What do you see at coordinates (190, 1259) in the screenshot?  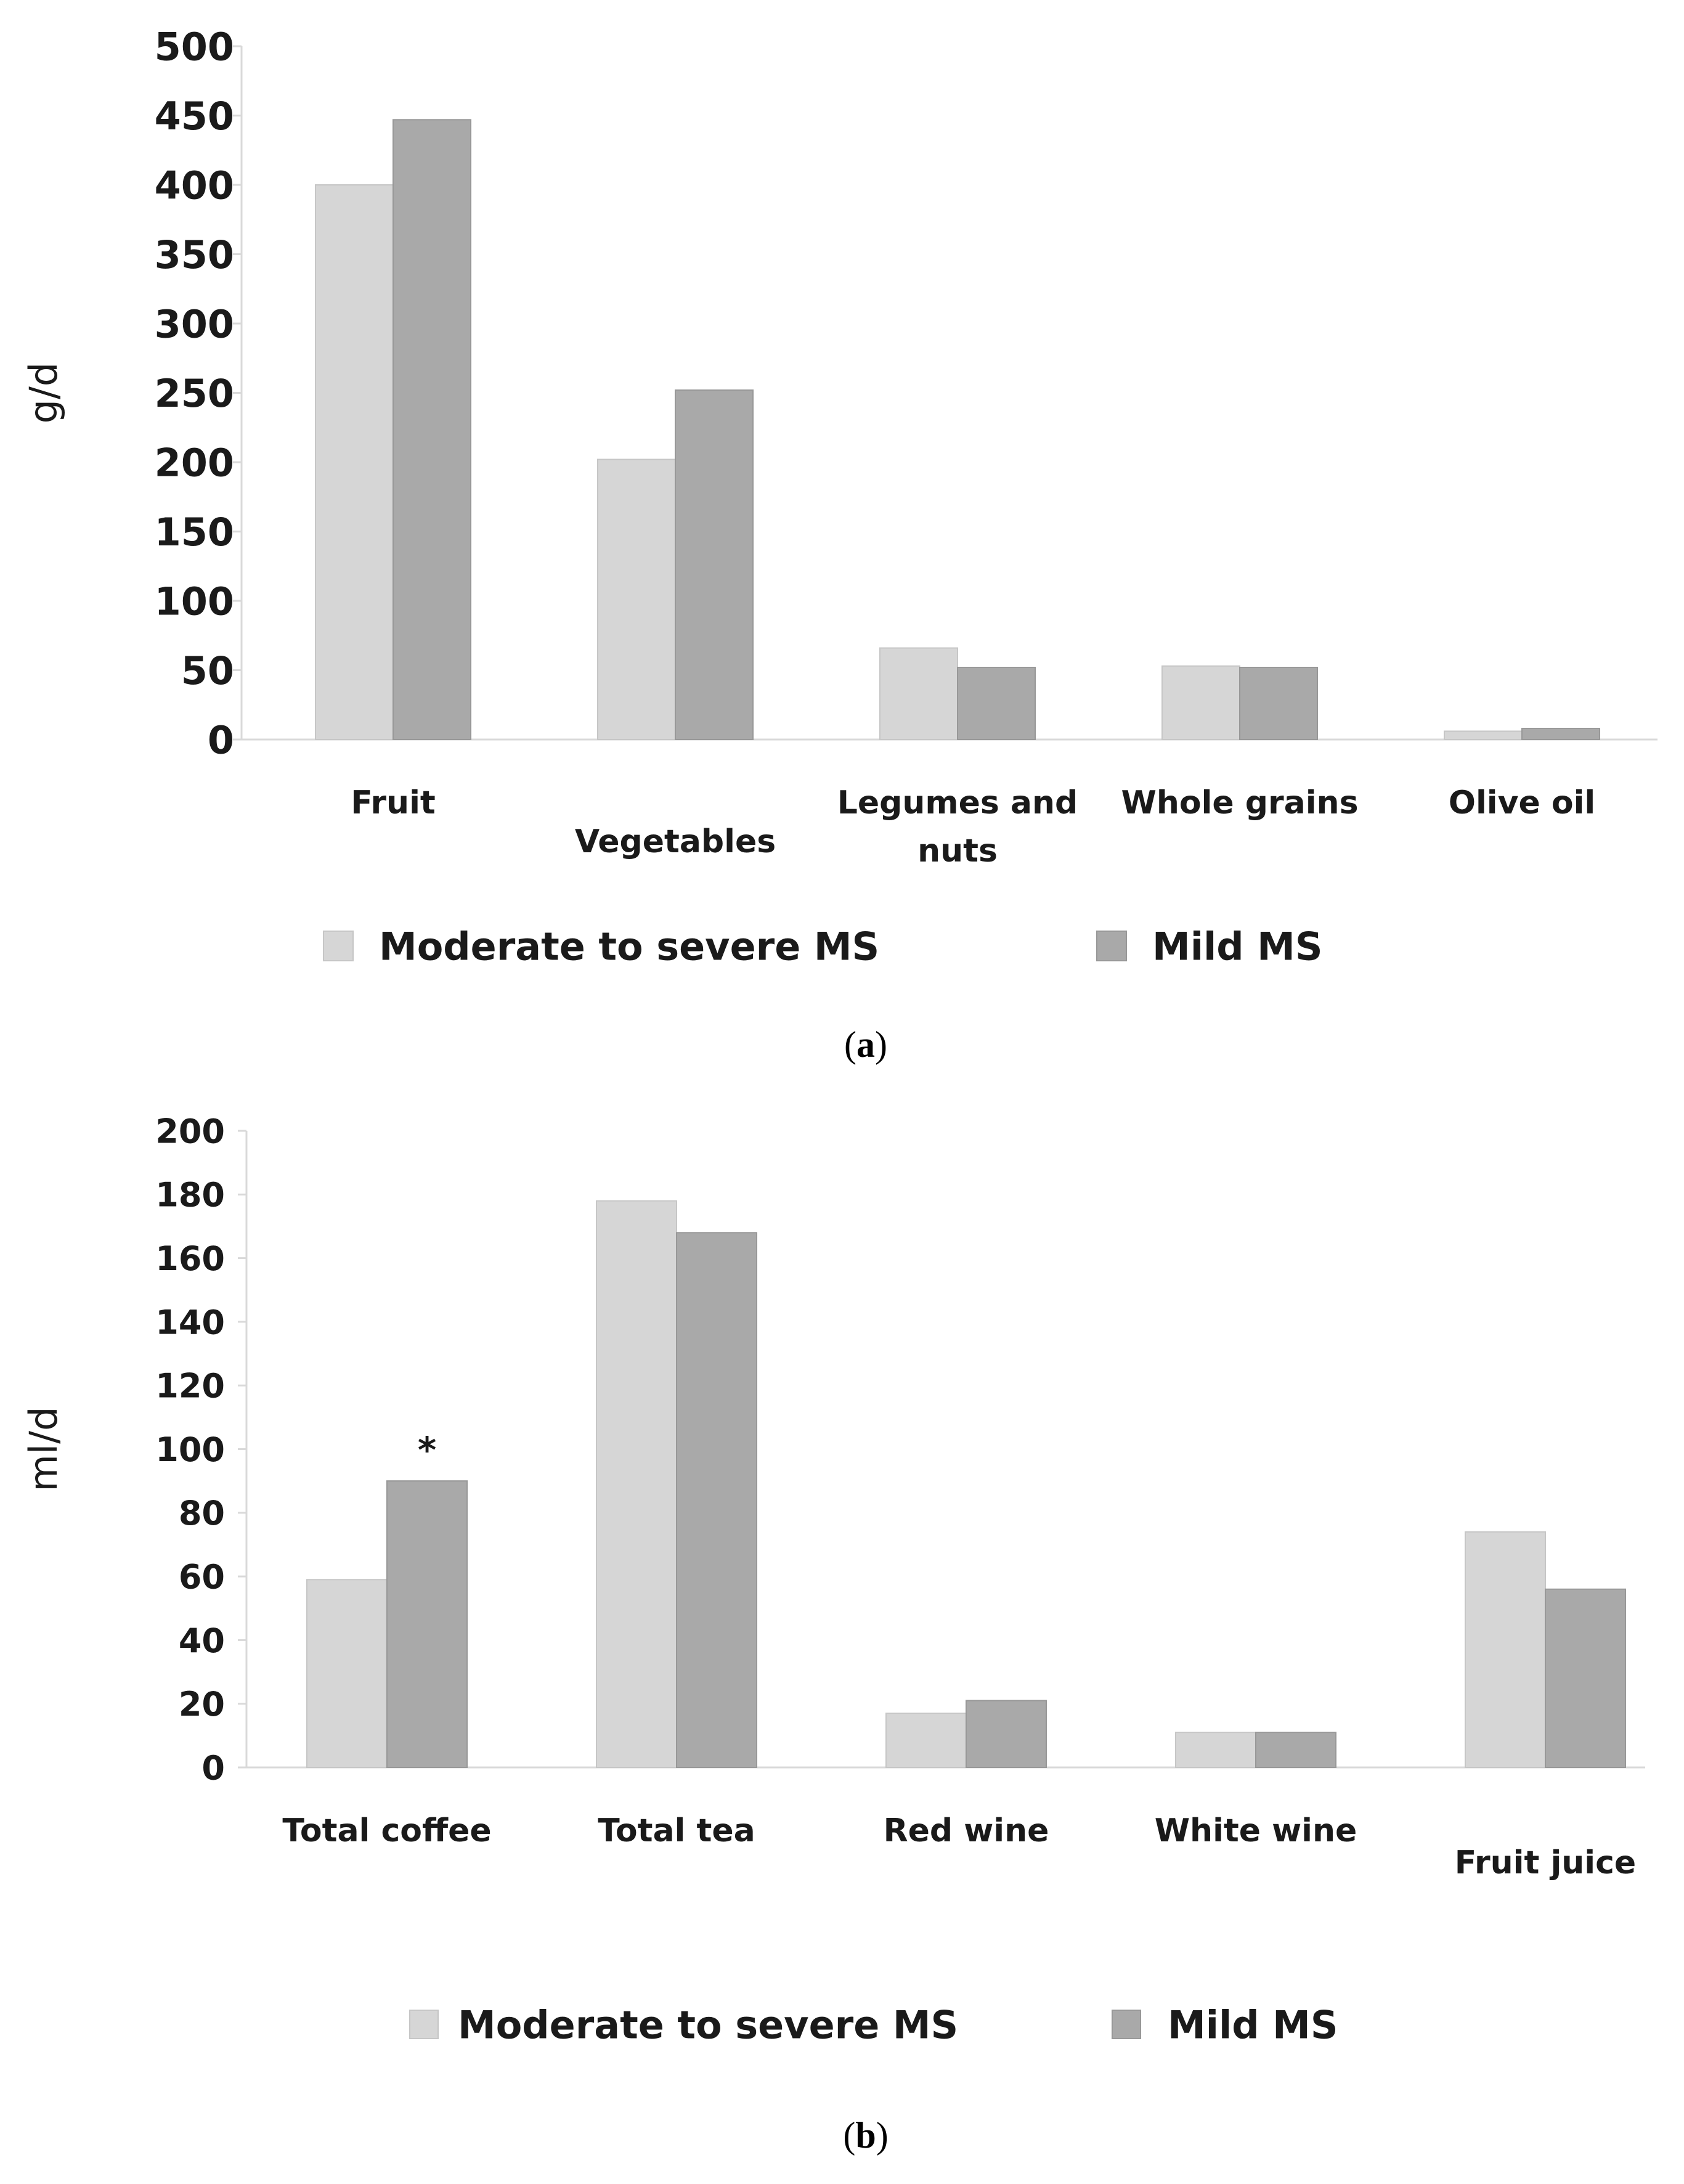 I see `panel-b-y-tick-label: 160` at bounding box center [190, 1259].